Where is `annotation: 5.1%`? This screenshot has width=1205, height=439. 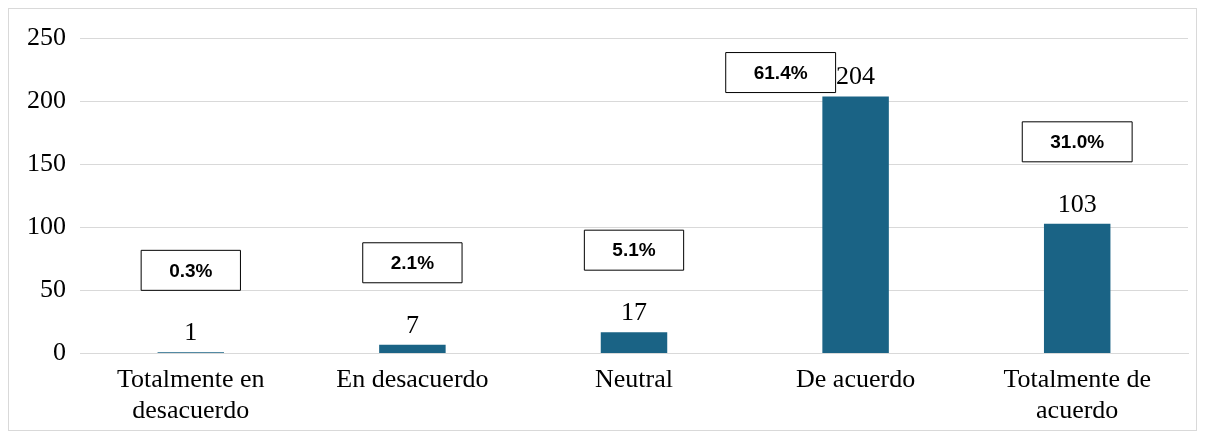 annotation: 5.1% is located at coordinates (634, 250).